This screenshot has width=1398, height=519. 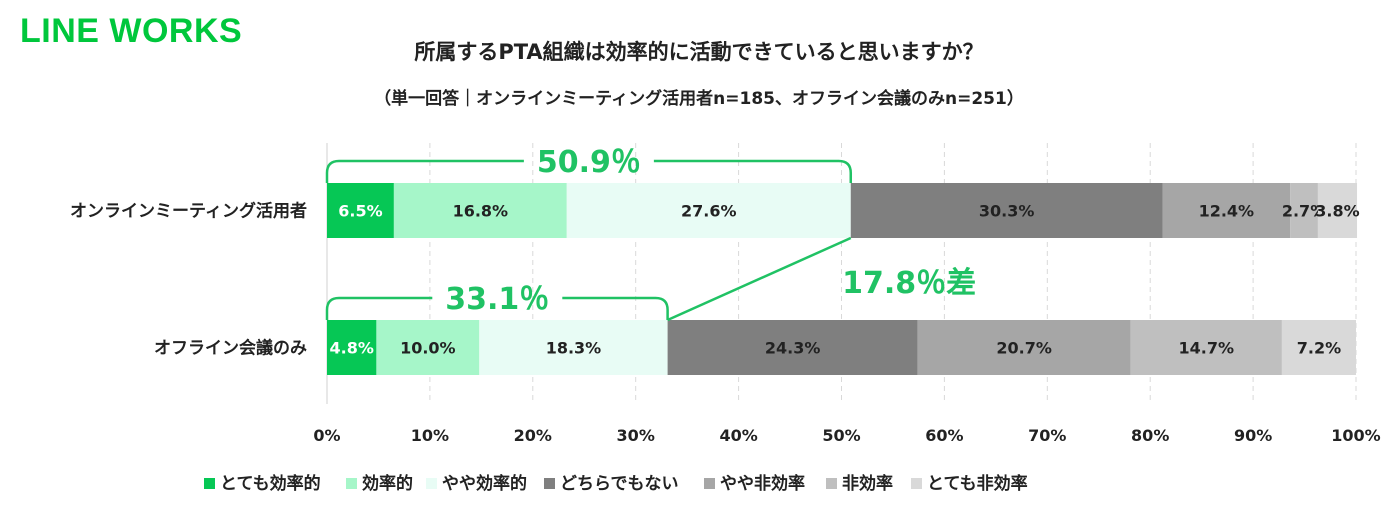 I want to click on data-label: 10.0%, so click(x=428, y=348).